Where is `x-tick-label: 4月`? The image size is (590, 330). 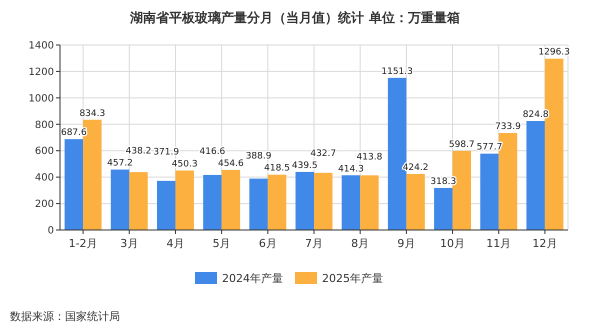 x-tick-label: 4月 is located at coordinates (175, 243).